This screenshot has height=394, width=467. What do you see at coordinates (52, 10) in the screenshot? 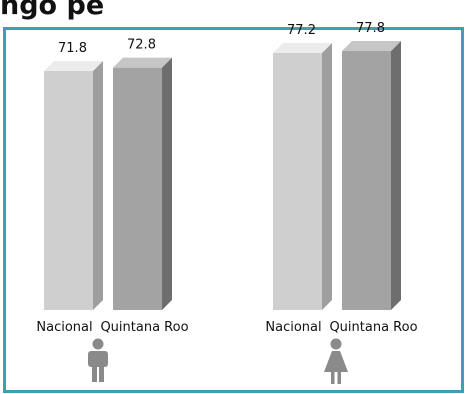
I see `cropped-title: ngo pe` at bounding box center [52, 10].